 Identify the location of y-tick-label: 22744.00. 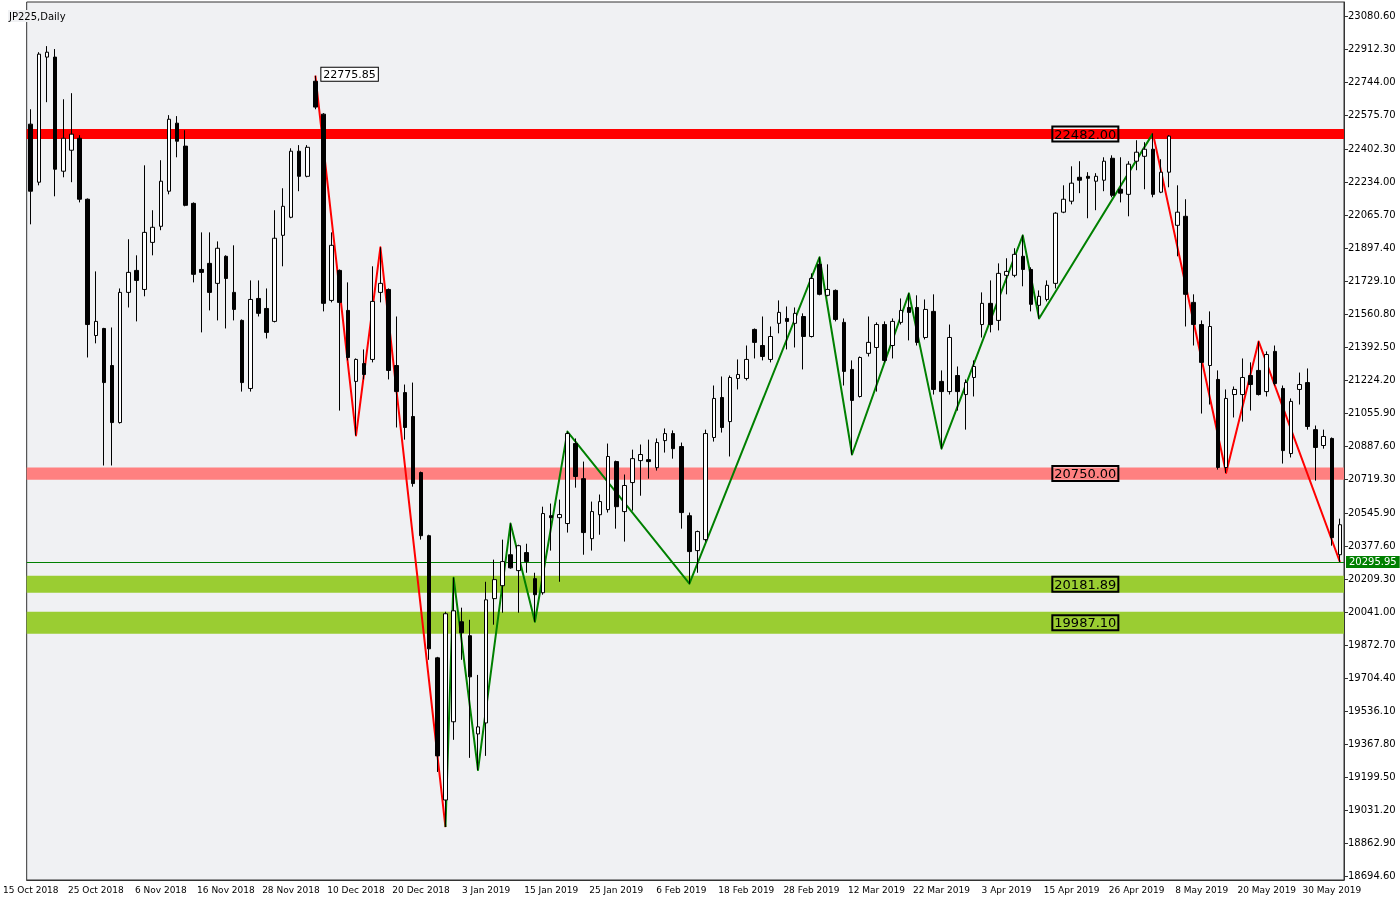
(1372, 82).